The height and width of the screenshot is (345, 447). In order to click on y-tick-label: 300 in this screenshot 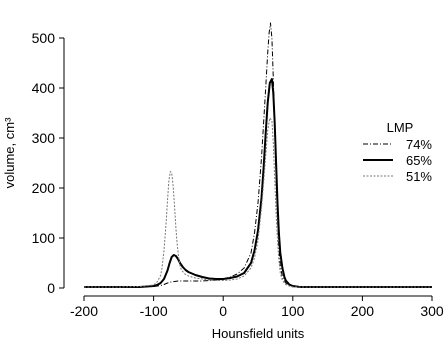, I will do `click(44, 138)`.